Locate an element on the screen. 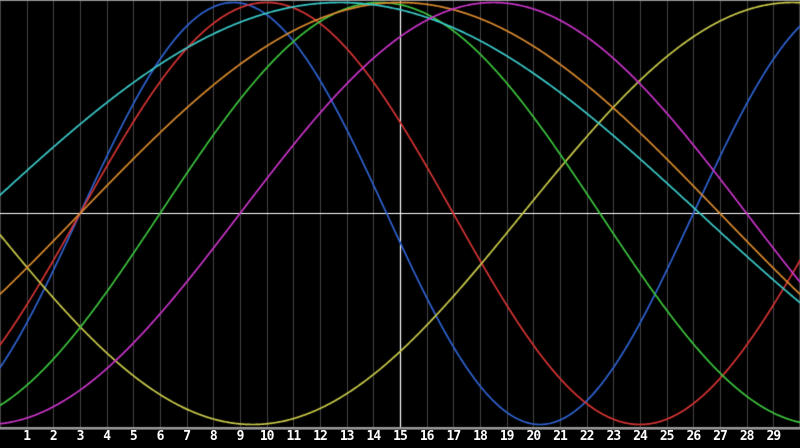 This screenshot has width=800, height=448. x-tick-label-5: 5 is located at coordinates (133, 436).